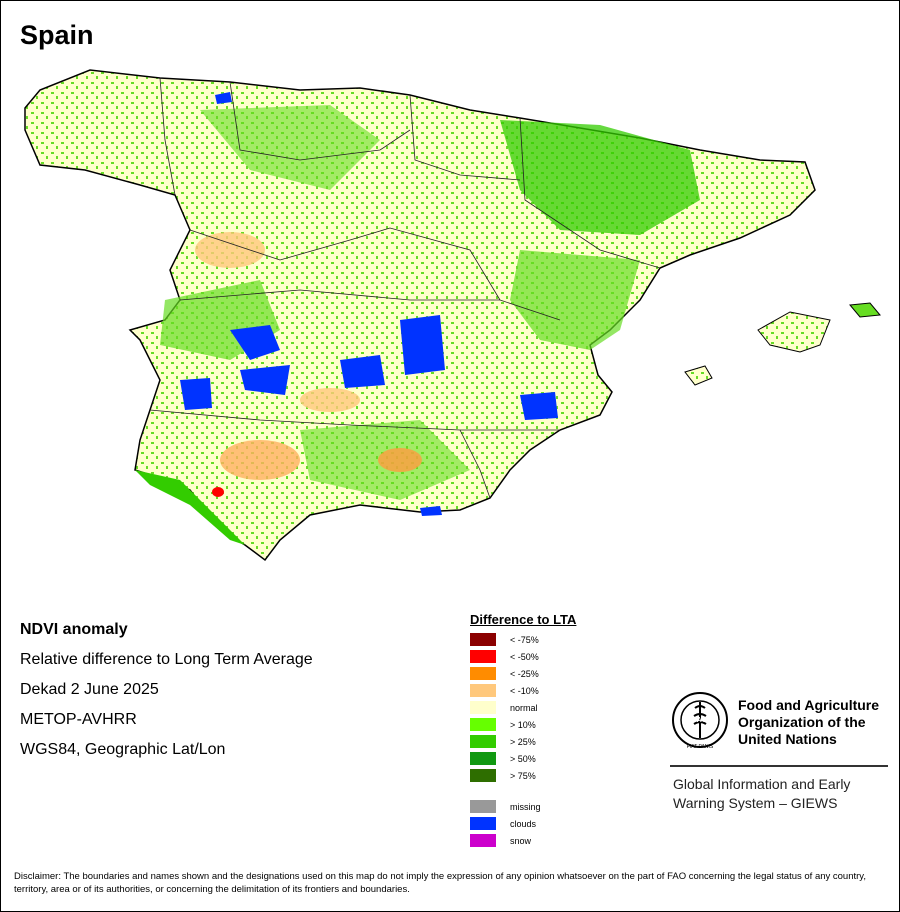  I want to click on legend-item: > 75%, so click(523, 775).